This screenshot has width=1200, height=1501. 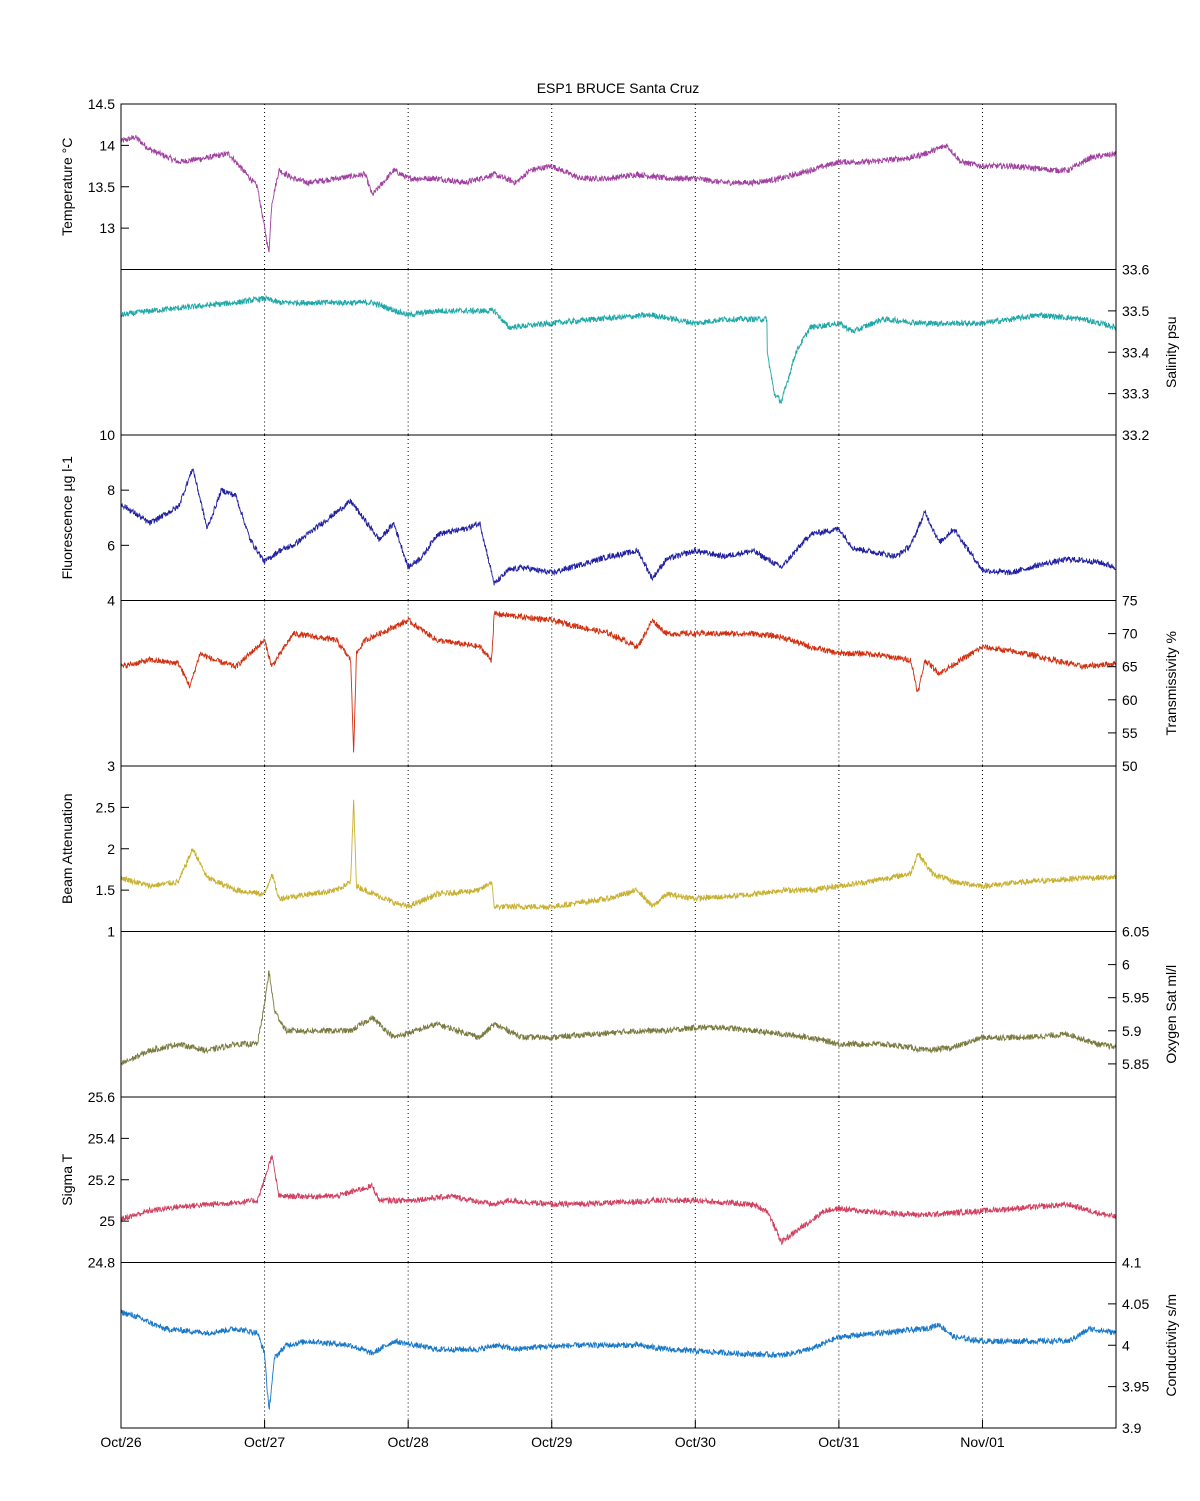 What do you see at coordinates (67, 187) in the screenshot?
I see `y-axis-label: Temperature °C` at bounding box center [67, 187].